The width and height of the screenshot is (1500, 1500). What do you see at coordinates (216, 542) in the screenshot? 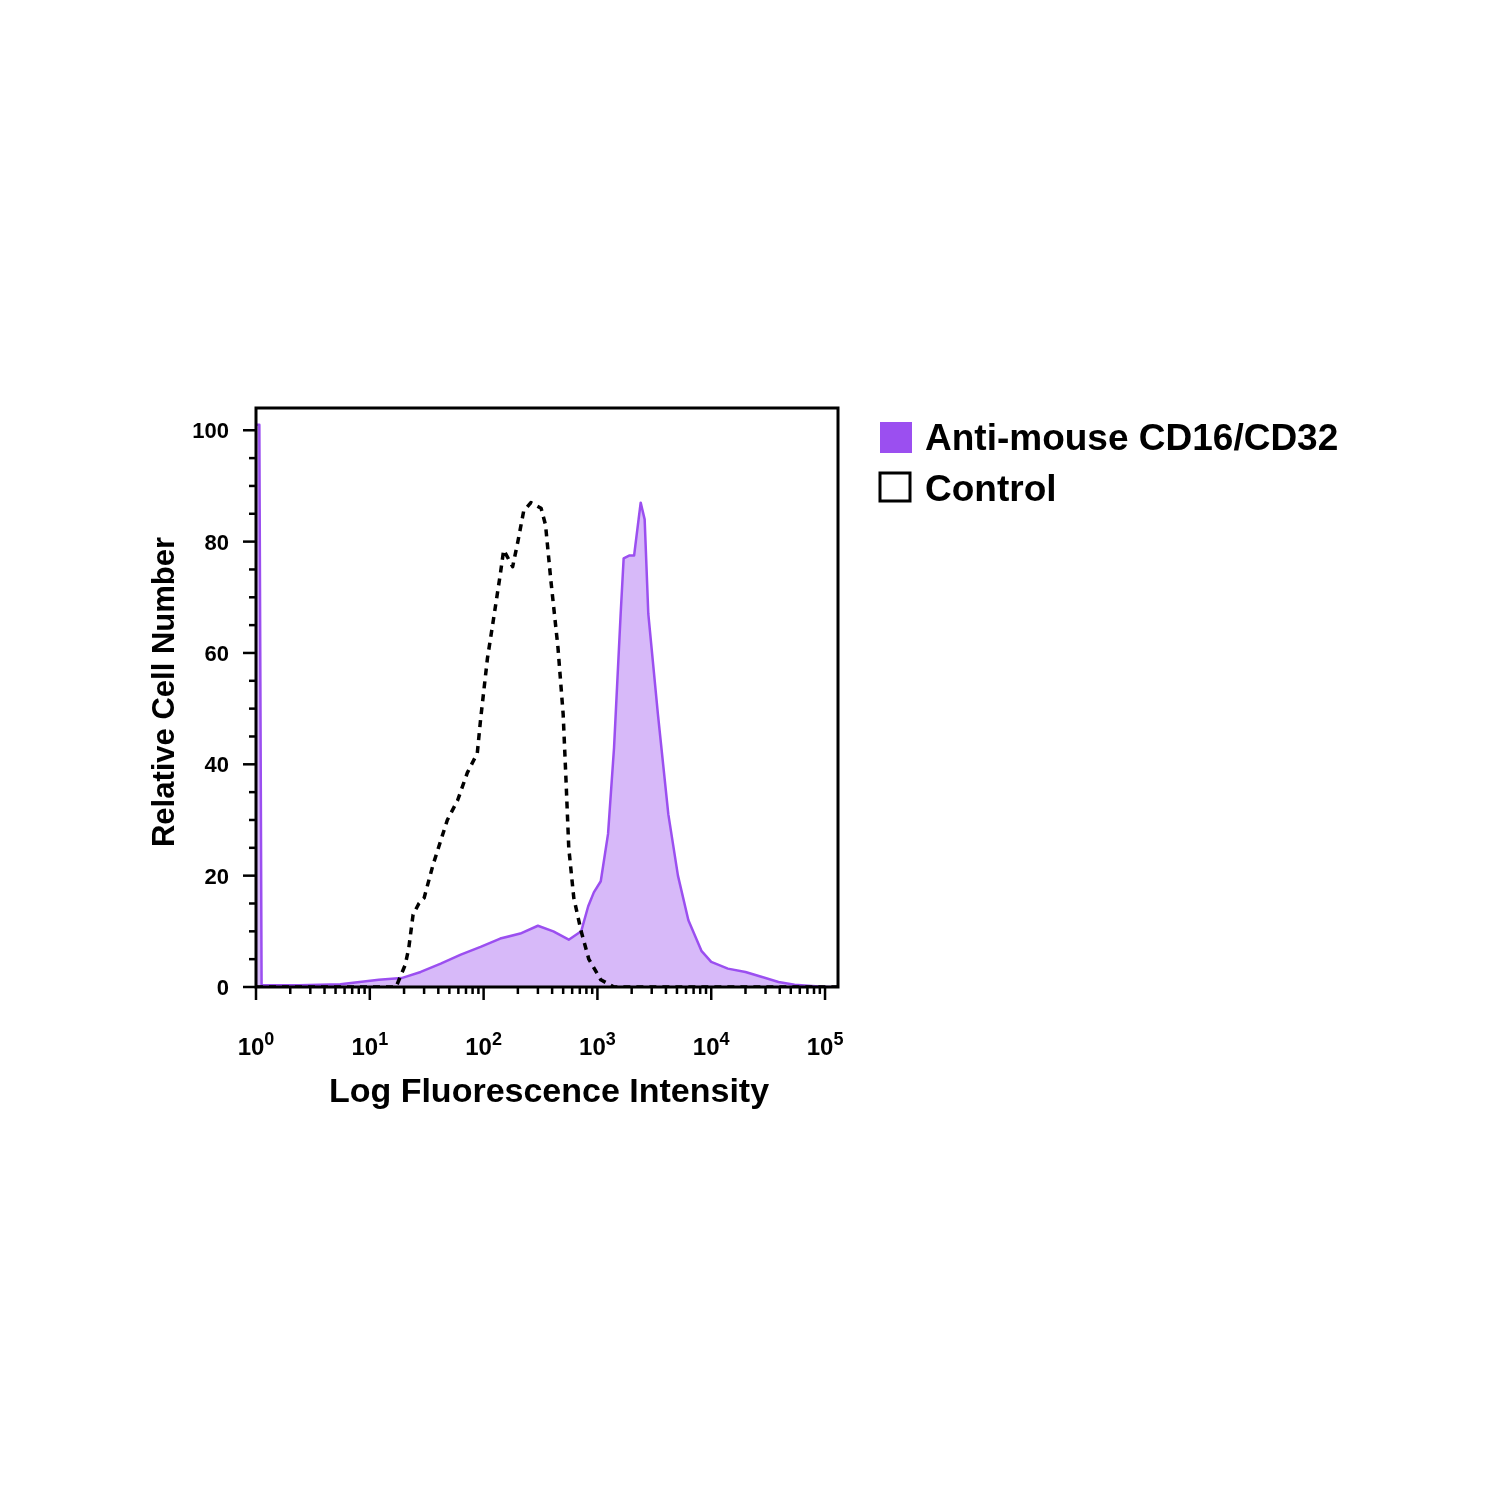
I see `y-tick-label: 80` at bounding box center [216, 542].